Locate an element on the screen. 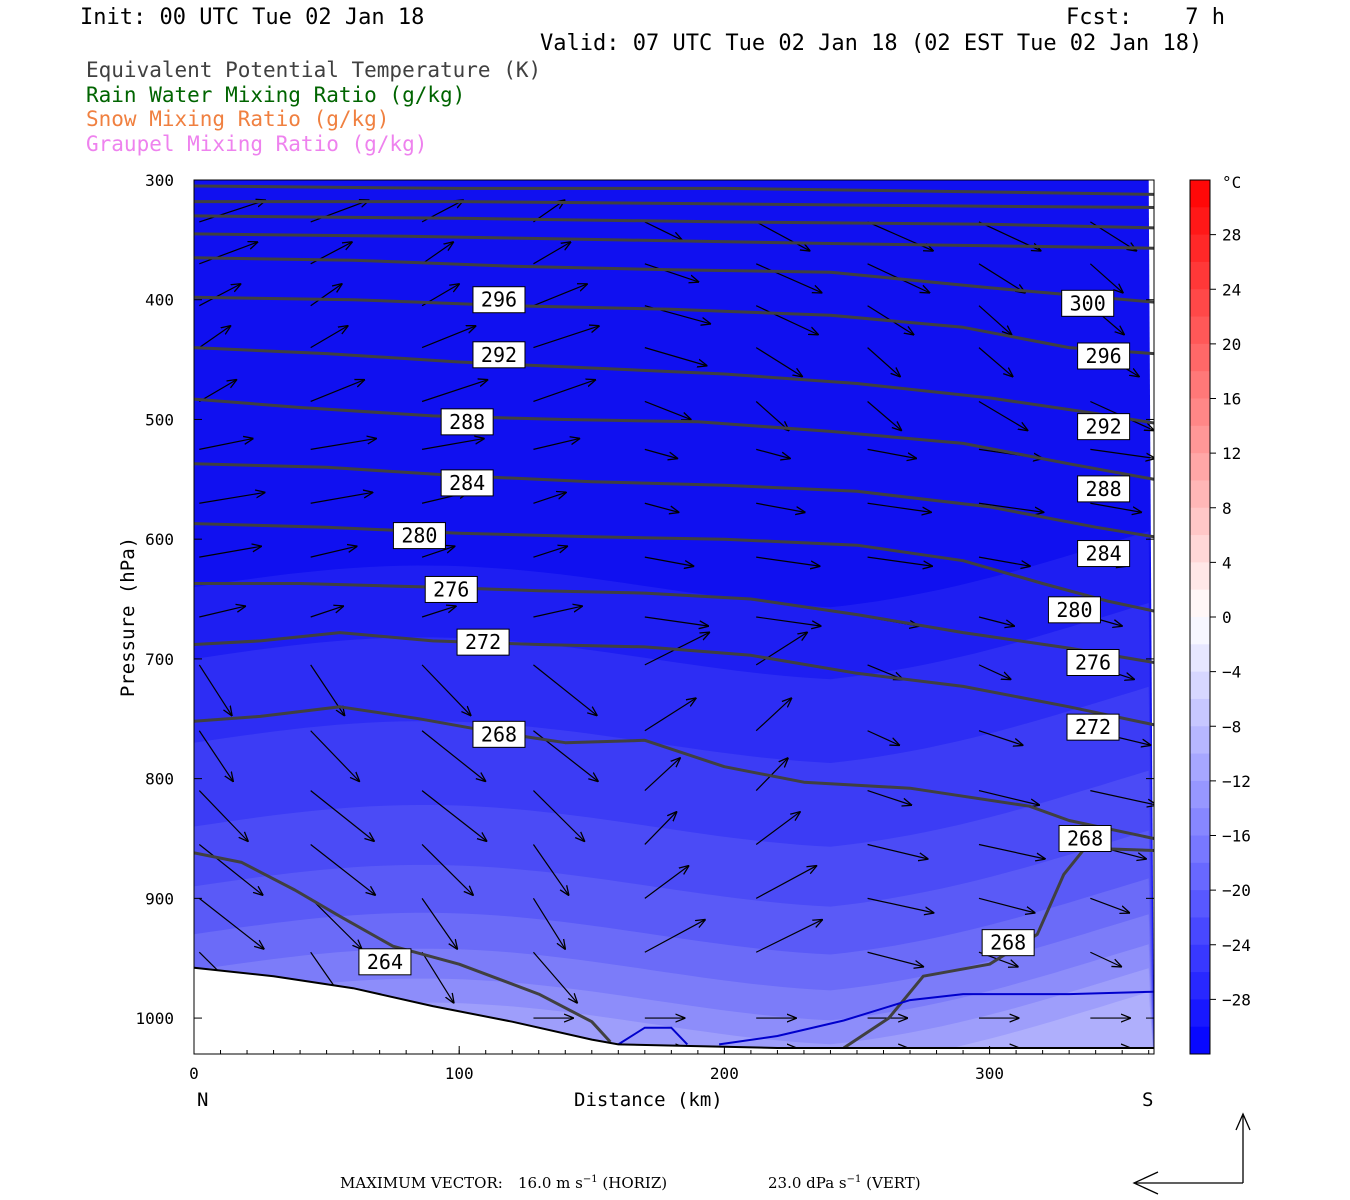 The image size is (1350, 1200). colorbar-tick-label: 16 is located at coordinates (1231, 399).